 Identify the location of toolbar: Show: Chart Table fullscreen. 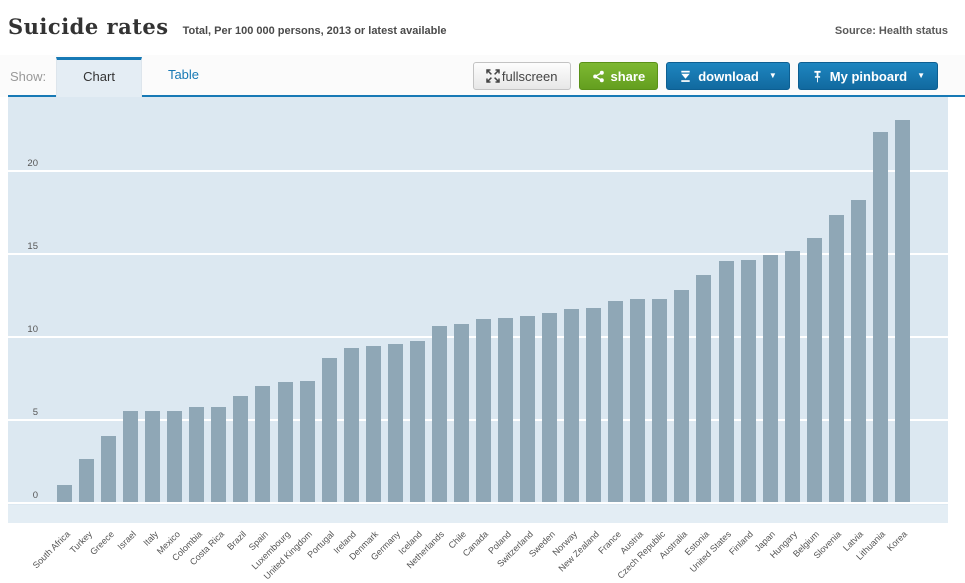
(482, 76).